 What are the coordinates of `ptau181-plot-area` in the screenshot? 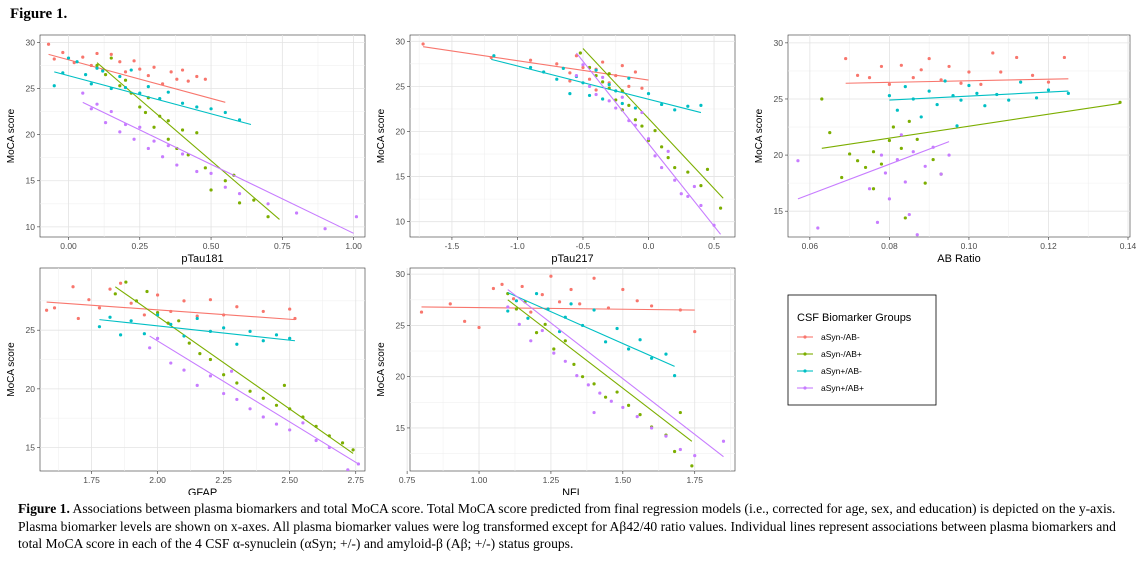 It's located at (202, 136).